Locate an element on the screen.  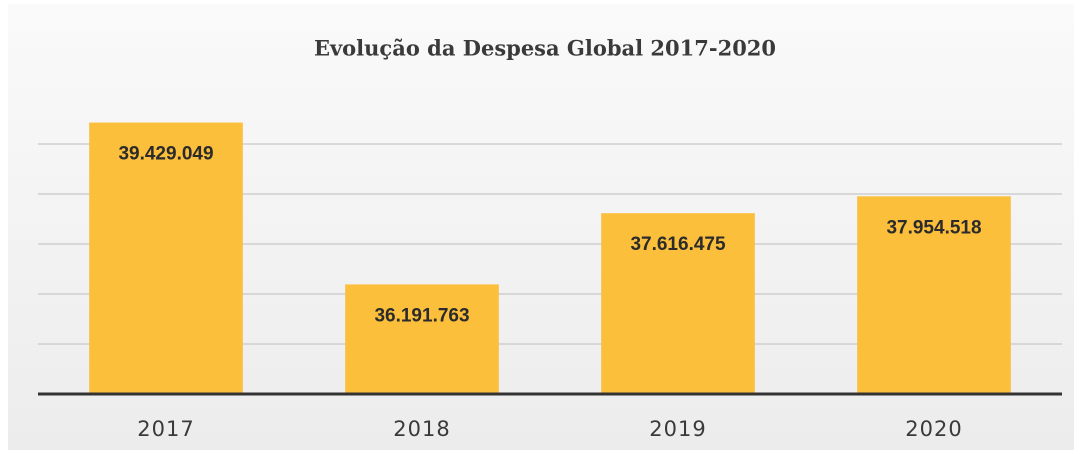
chart-title: Evolução da Despesa Global 2017-2020 is located at coordinates (545, 48).